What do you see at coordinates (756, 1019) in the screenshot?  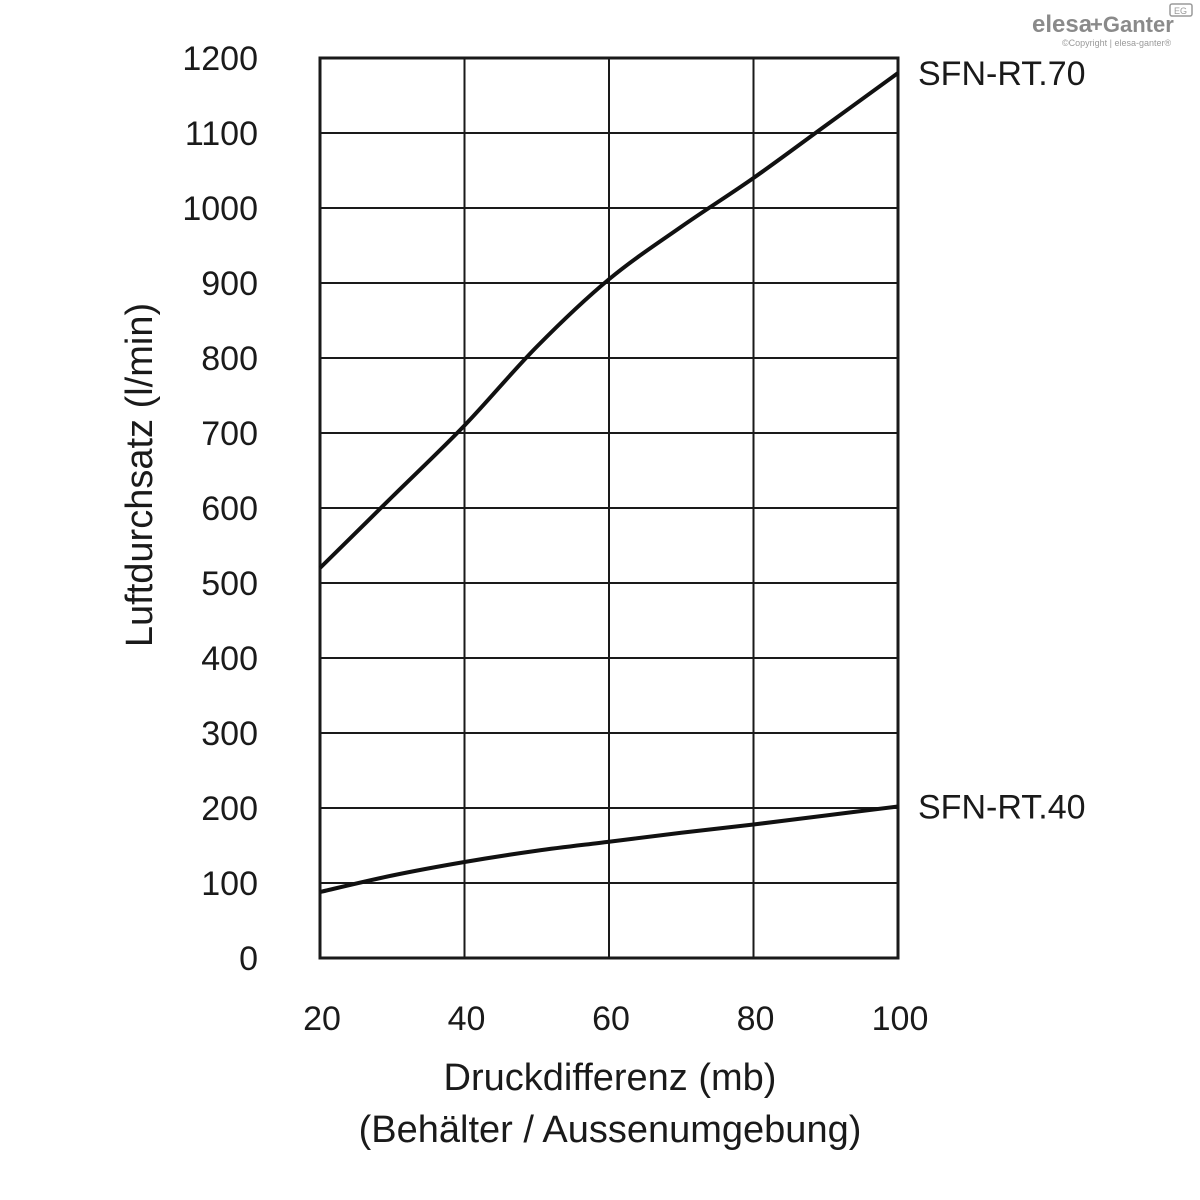 I see `x-tick-label: 80` at bounding box center [756, 1019].